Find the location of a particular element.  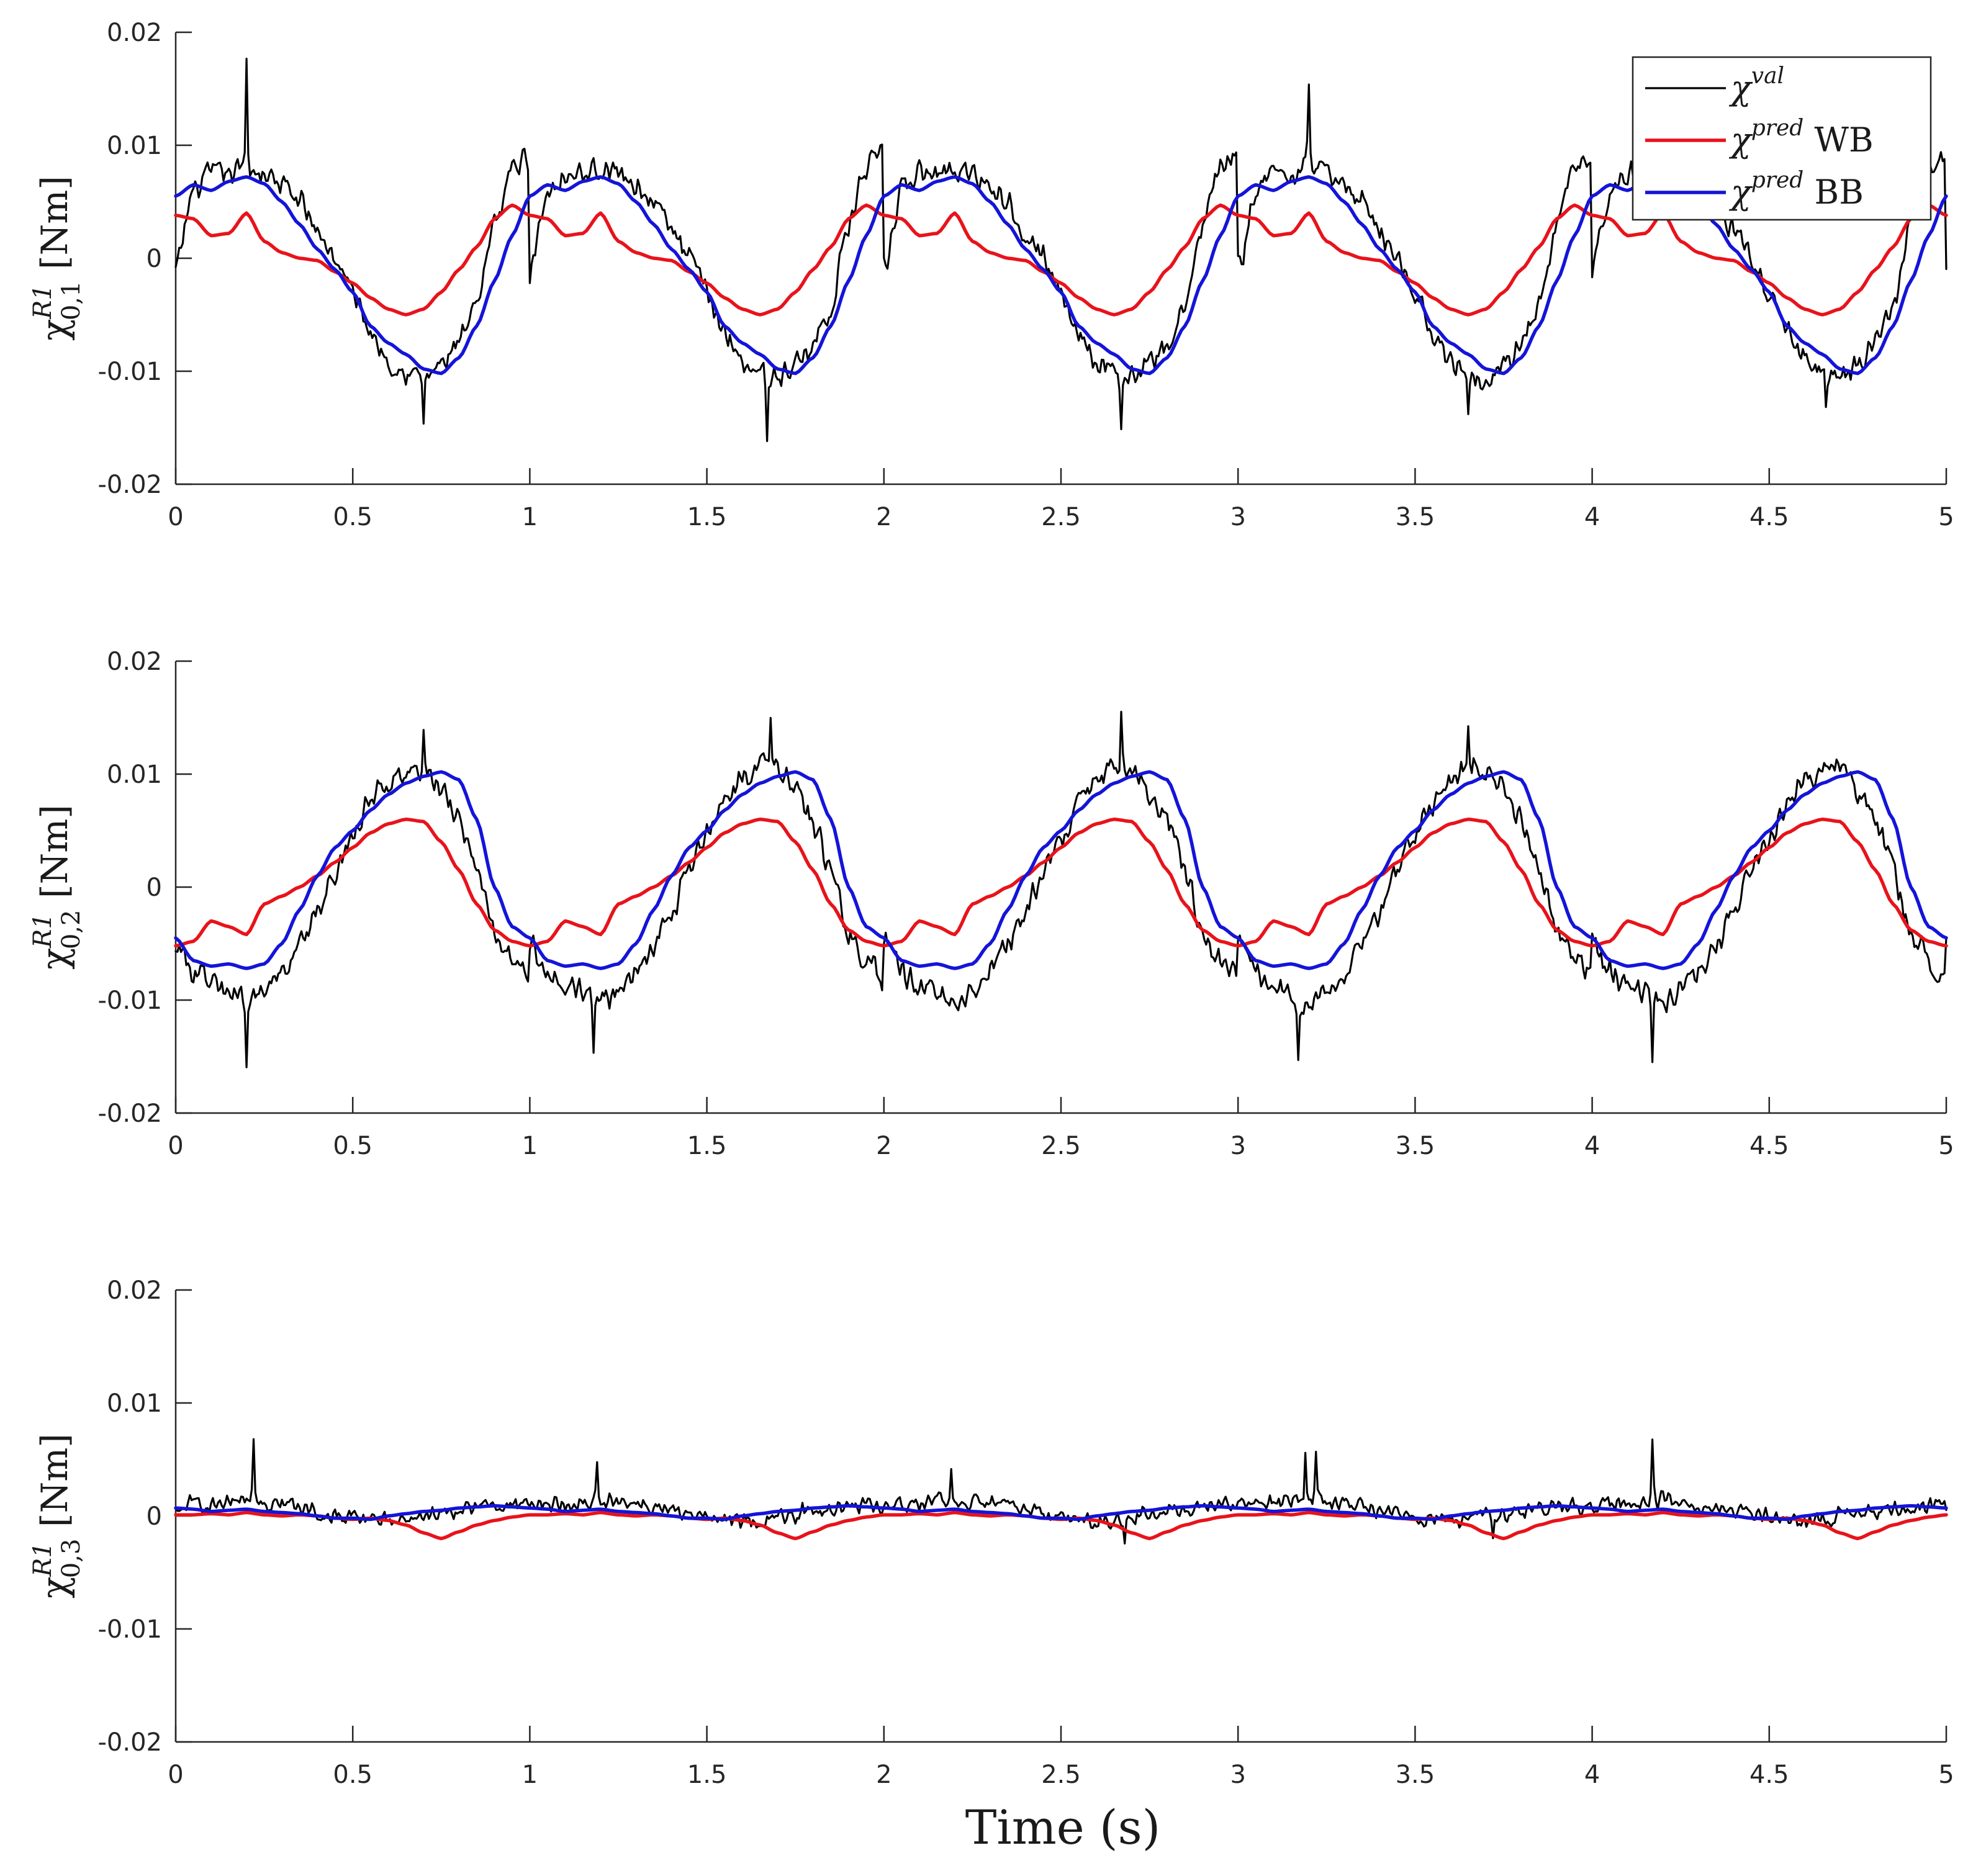

legend-label: χpred BB is located at coordinates (1796, 190).